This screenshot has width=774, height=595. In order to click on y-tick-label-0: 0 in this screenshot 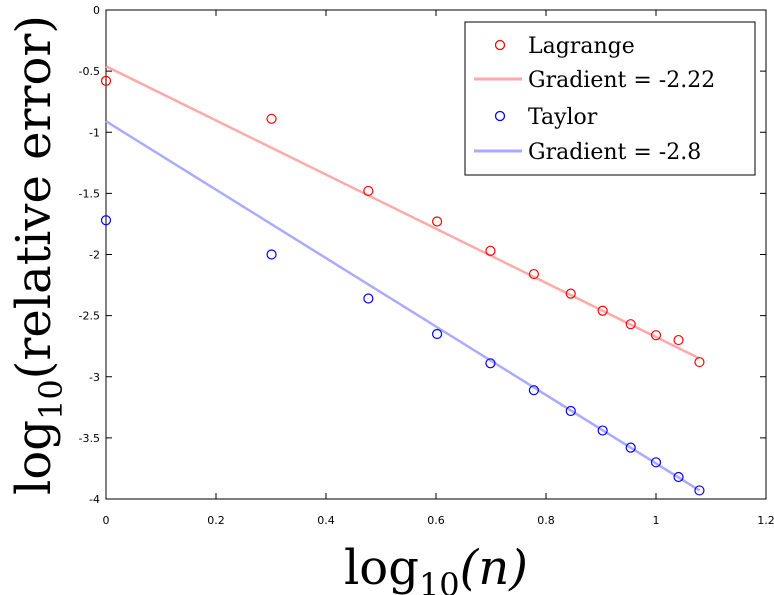, I will do `click(96, 10)`.